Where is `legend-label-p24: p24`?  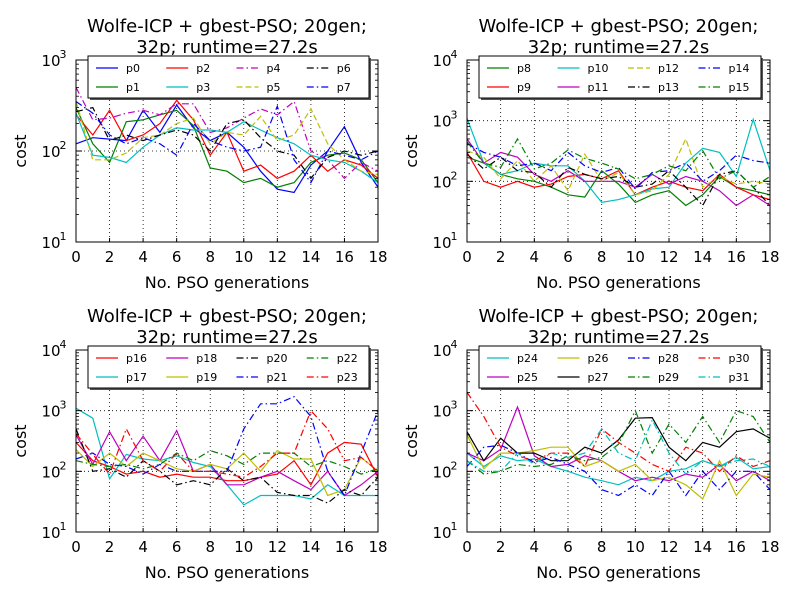 legend-label-p24: p24 is located at coordinates (527, 358).